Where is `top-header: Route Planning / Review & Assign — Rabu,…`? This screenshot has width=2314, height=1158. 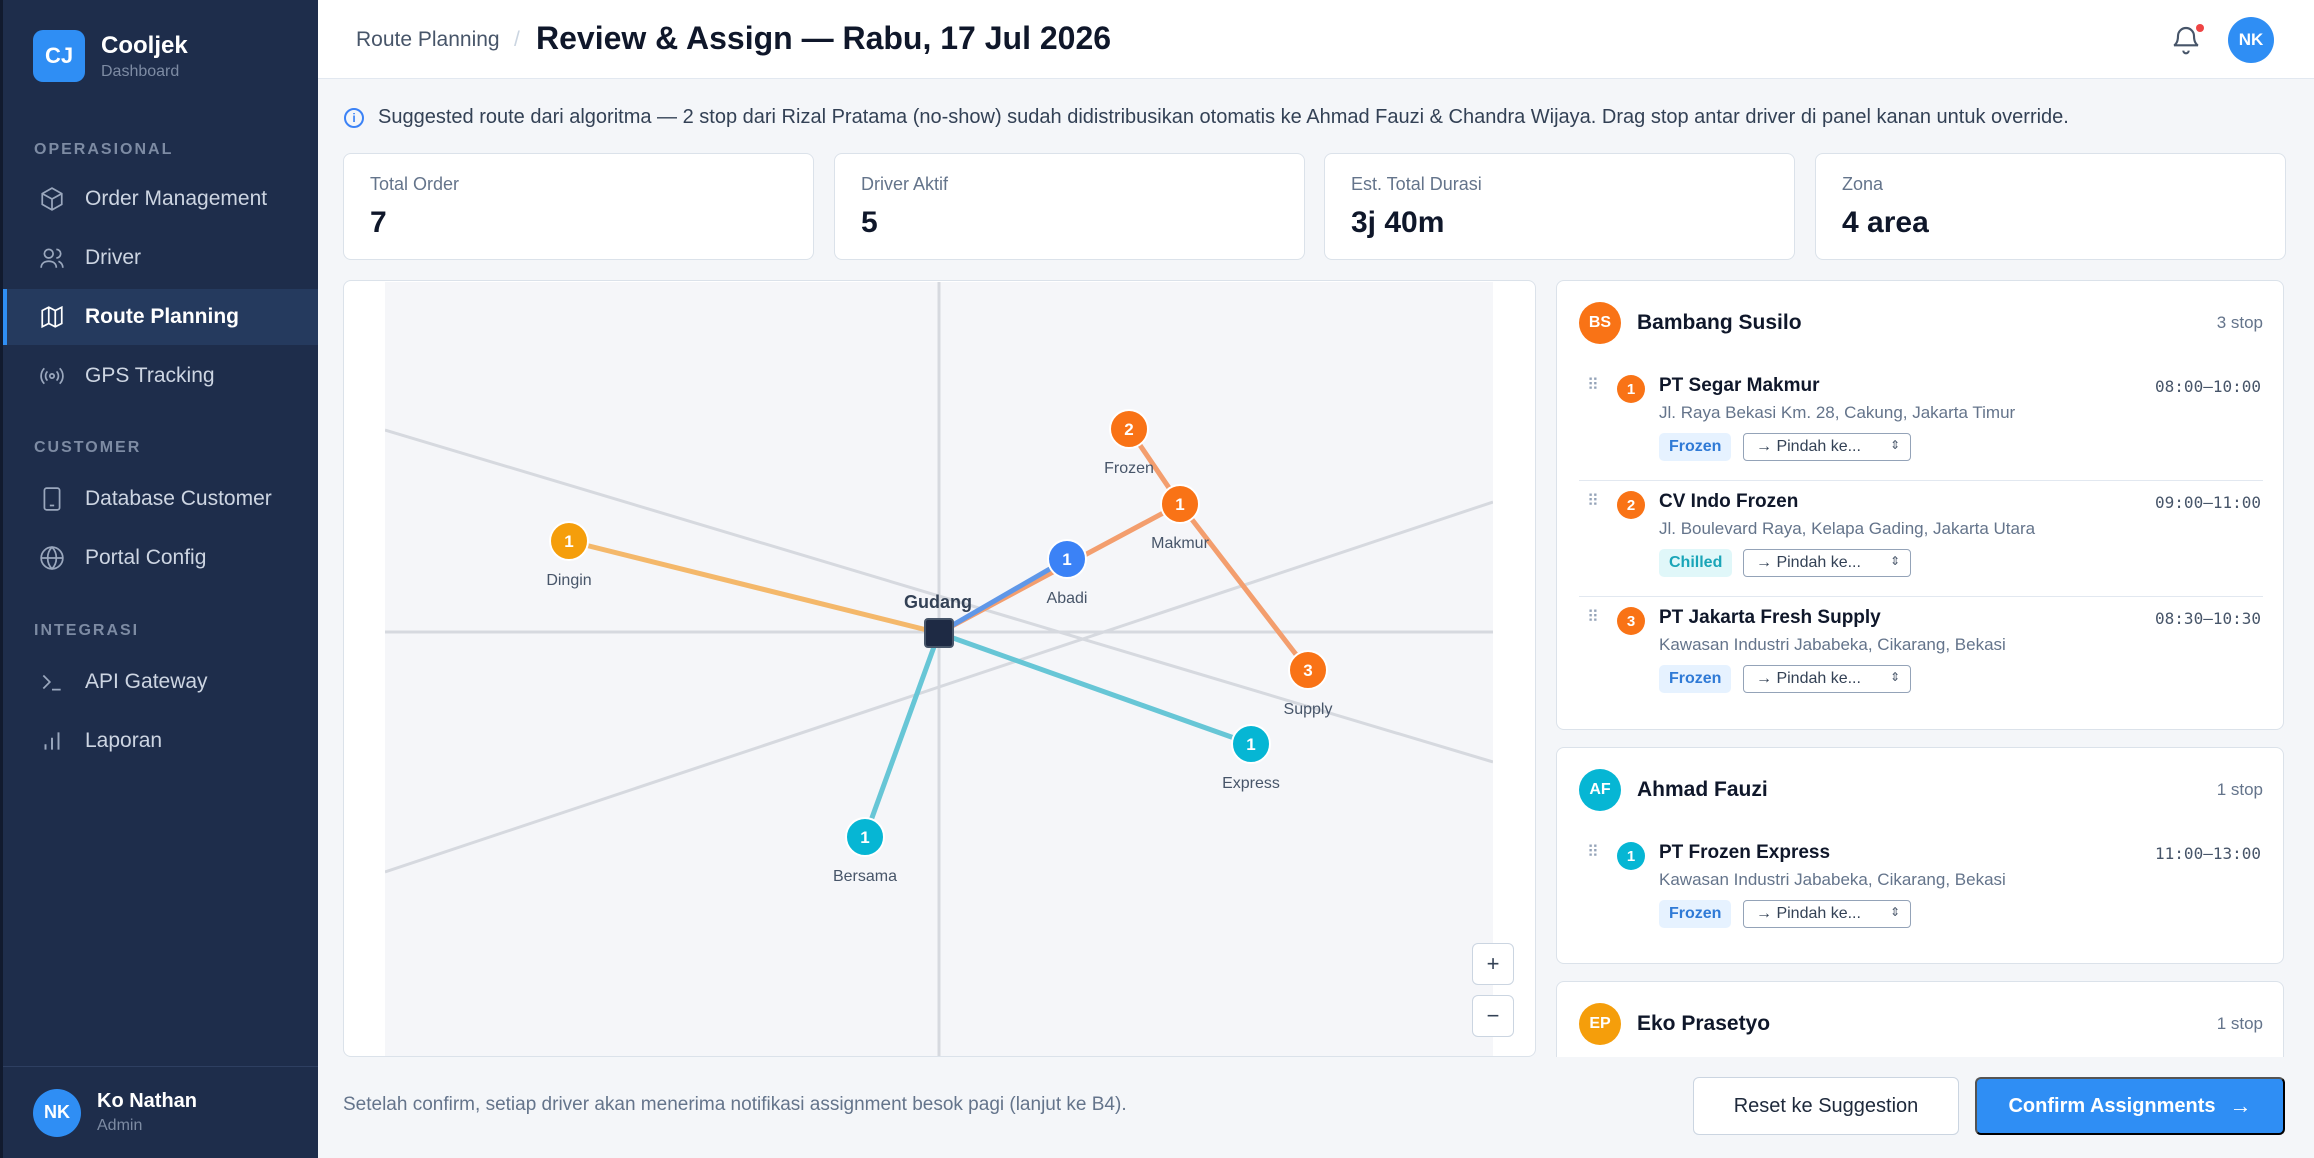
top-header: Route Planning / Review & Assign — Rabu,… is located at coordinates (1316, 39).